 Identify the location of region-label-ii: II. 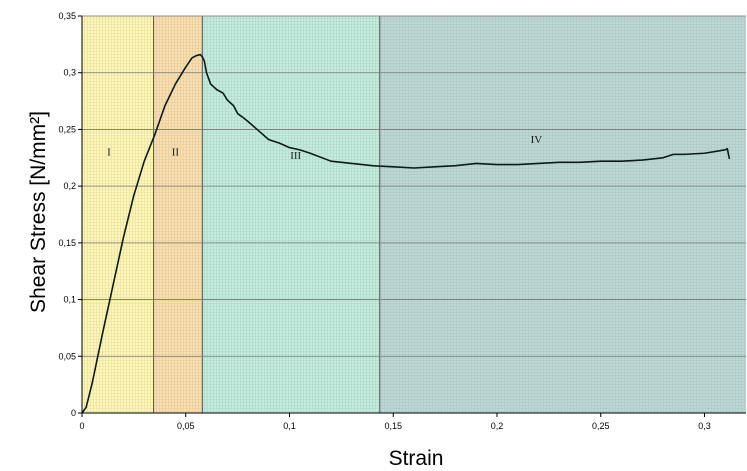
(176, 153).